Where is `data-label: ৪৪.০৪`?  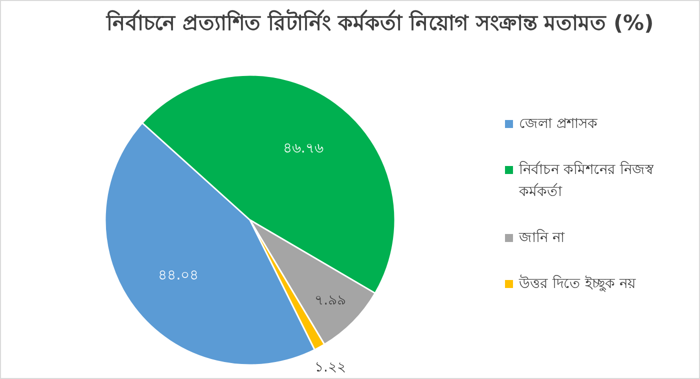
data-label: ৪৪.০৪ is located at coordinates (178, 275).